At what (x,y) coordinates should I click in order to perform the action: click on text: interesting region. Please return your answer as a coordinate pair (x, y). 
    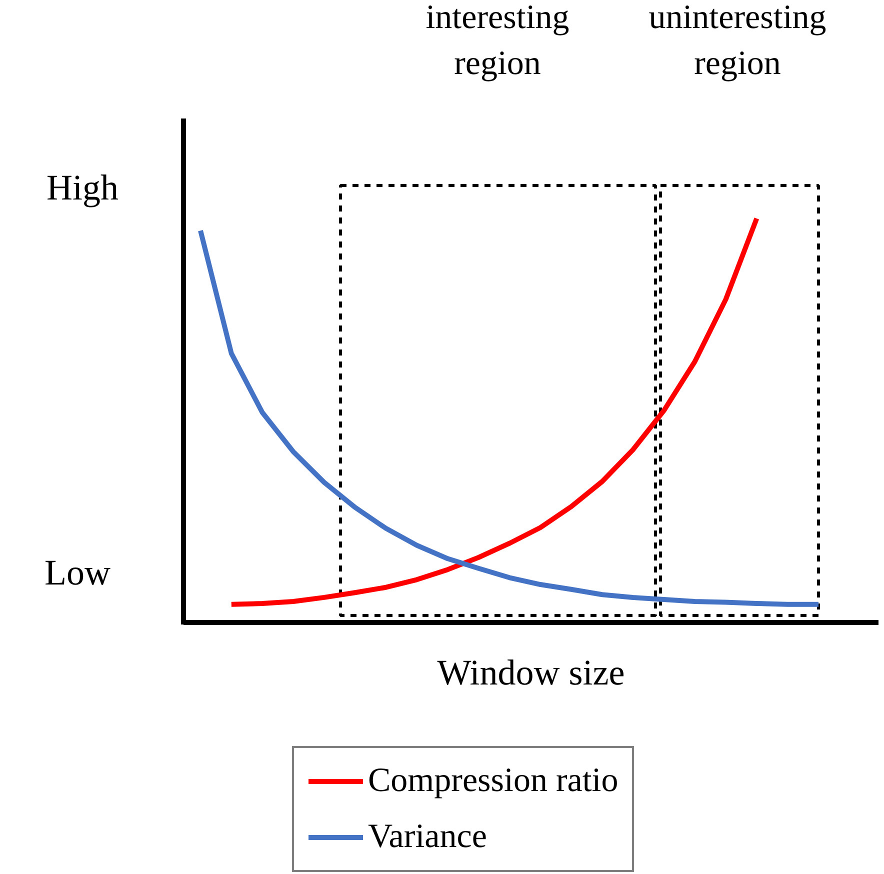
    Looking at the image, I should click on (498, 41).